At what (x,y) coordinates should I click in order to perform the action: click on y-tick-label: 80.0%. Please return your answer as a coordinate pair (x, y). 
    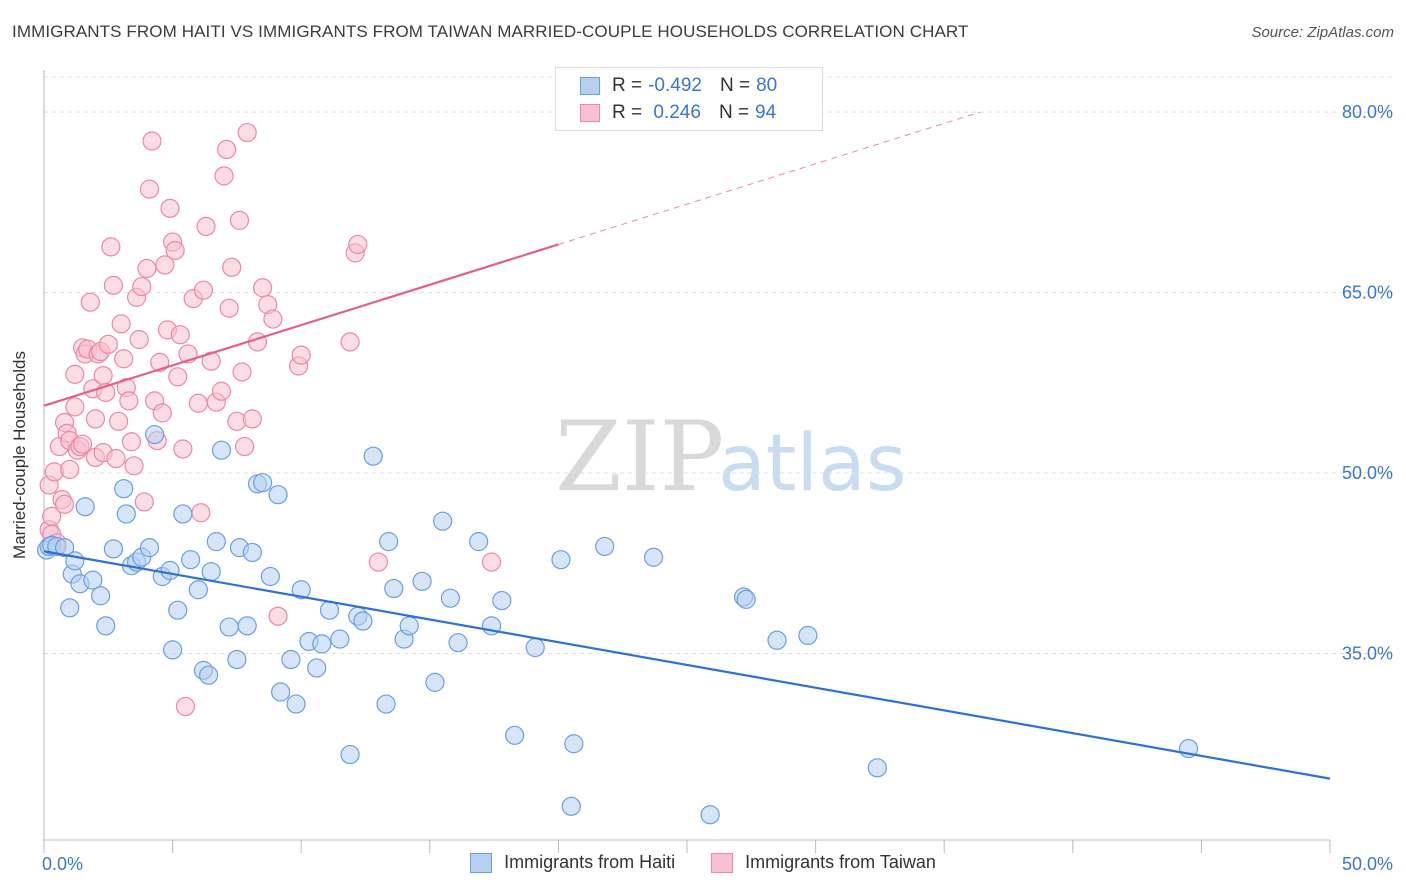
    Looking at the image, I should click on (1367, 112).